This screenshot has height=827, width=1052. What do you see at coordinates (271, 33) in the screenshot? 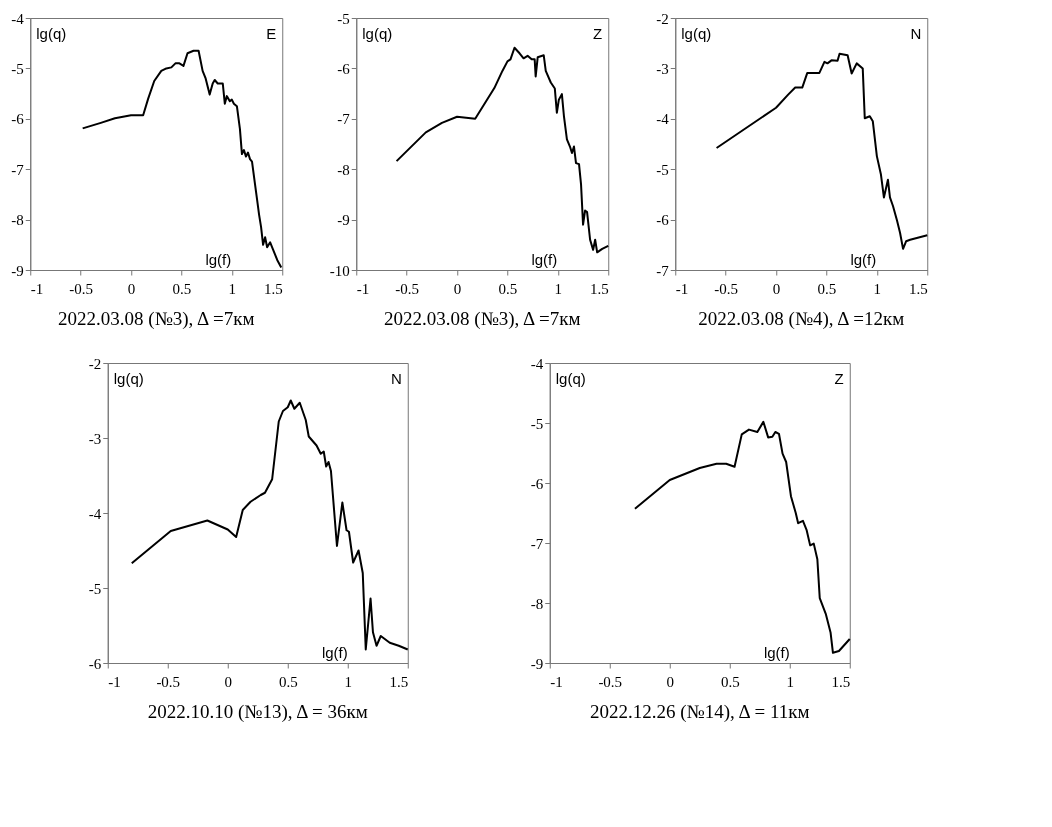
I see `annotation: E` at bounding box center [271, 33].